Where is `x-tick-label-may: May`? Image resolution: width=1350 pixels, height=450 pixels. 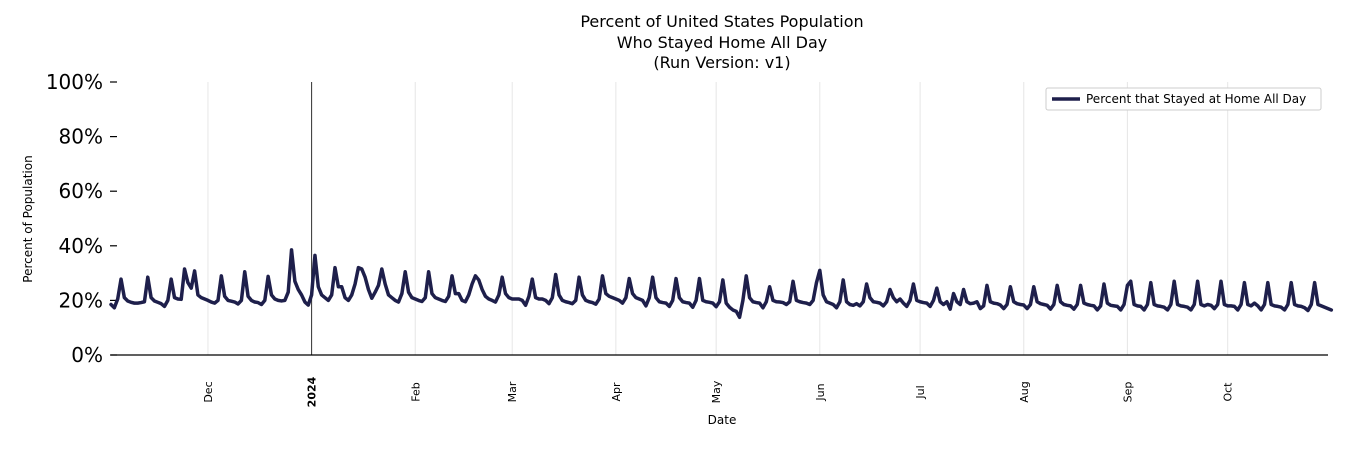
x-tick-label-may: May is located at coordinates (716, 391).